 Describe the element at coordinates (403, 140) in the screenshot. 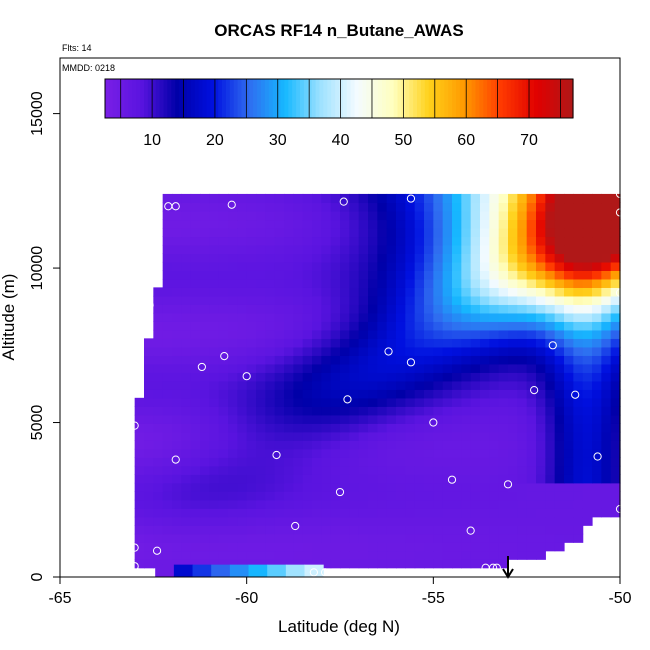

I see `colorbar-tick-label: 50` at that location.